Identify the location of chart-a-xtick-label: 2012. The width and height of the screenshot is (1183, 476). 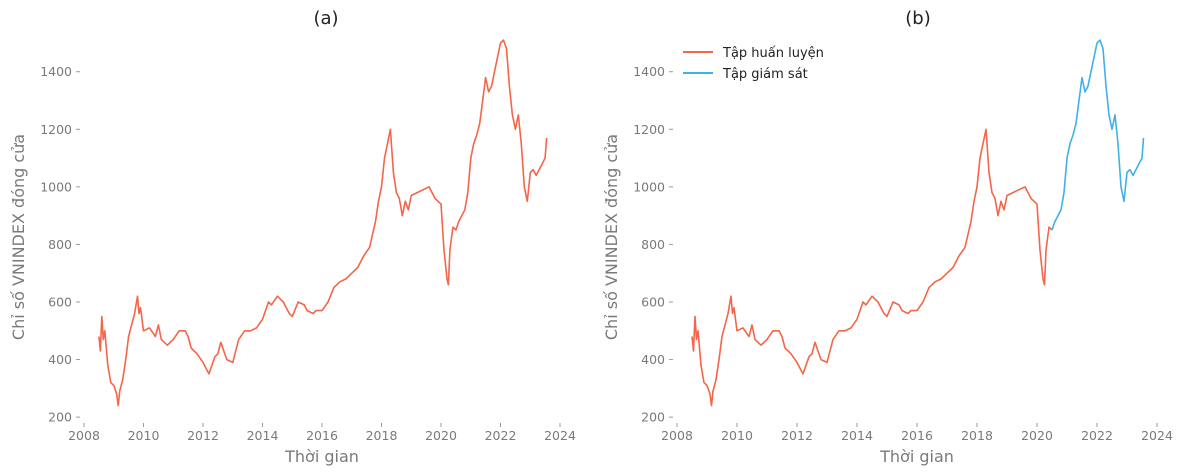
(203, 435).